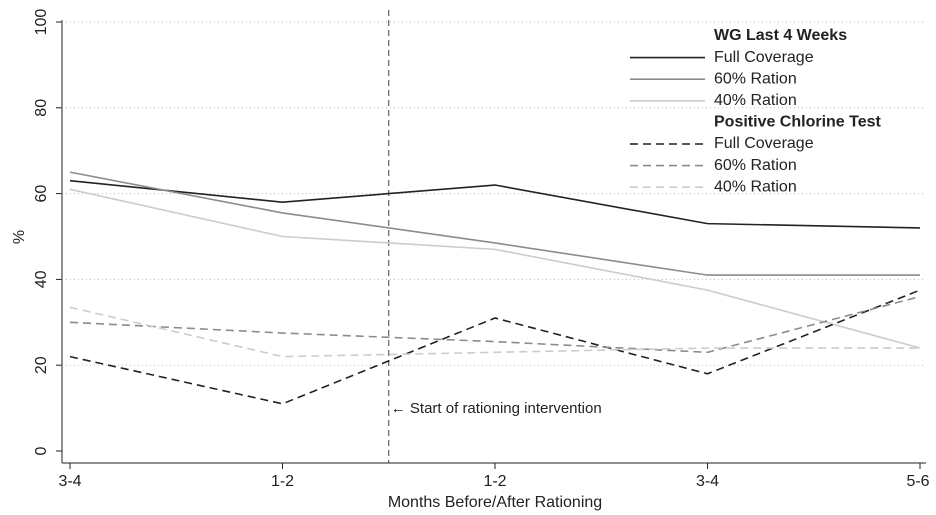  What do you see at coordinates (917, 481) in the screenshot?
I see `x-tick-label: 5-6` at bounding box center [917, 481].